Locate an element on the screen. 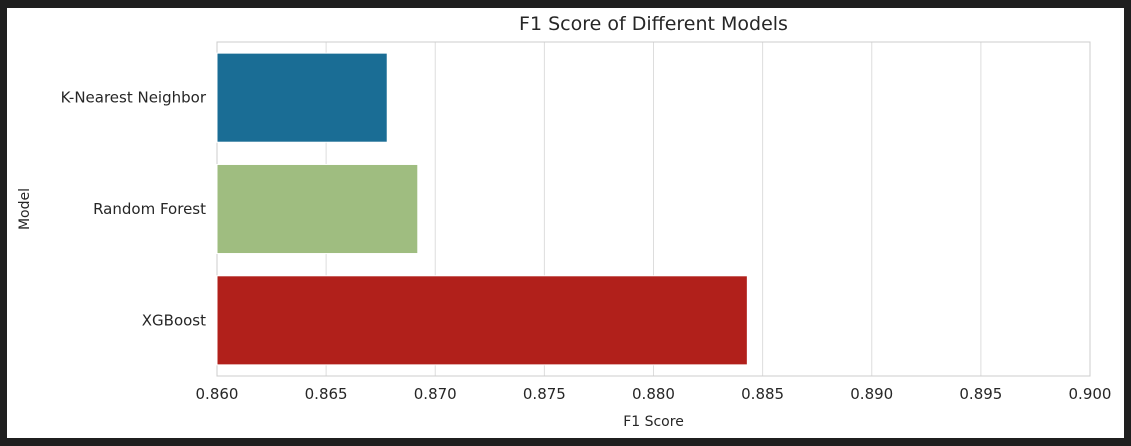 This screenshot has width=1131, height=446. x-tick-label: 0.900 is located at coordinates (1090, 394).